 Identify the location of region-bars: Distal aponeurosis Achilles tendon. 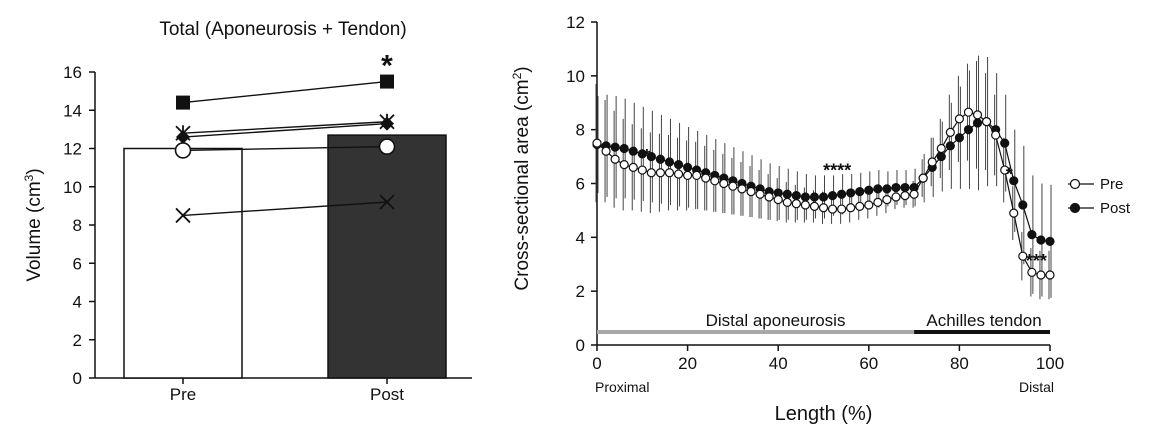
(823, 322).